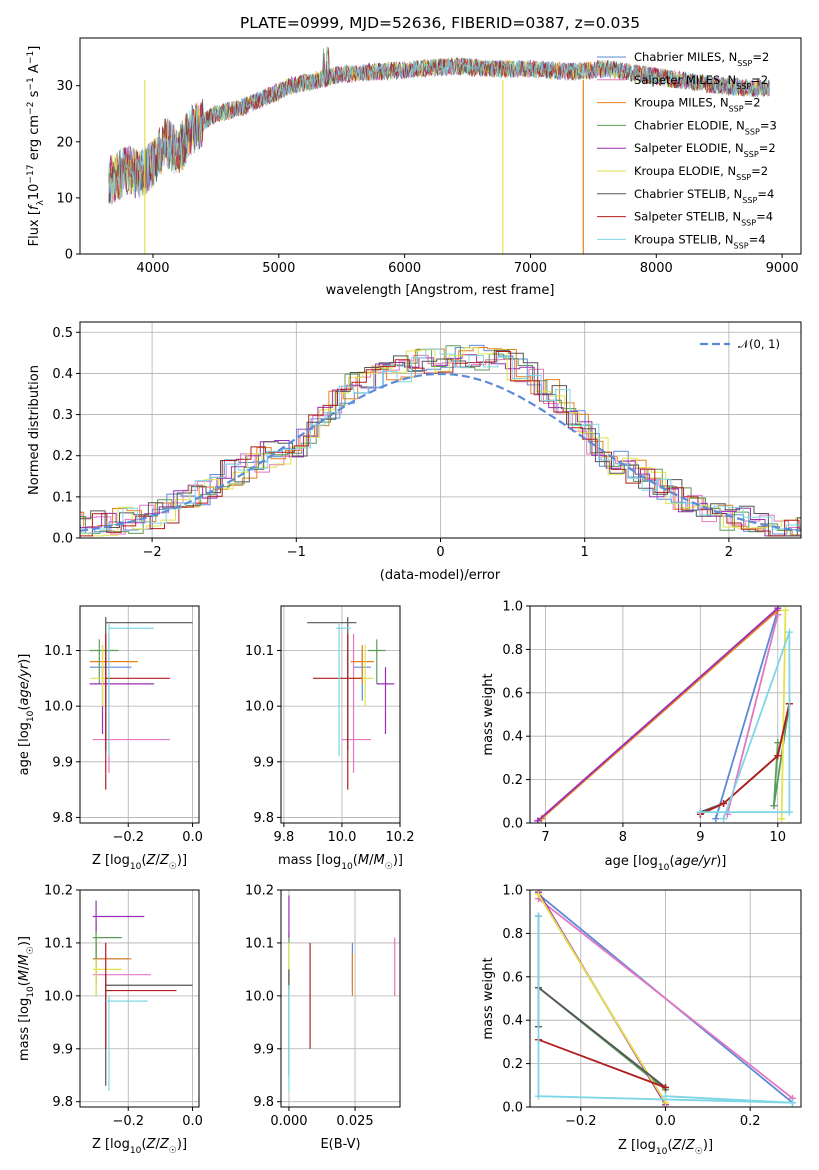 This screenshot has height=1170, width=819. Describe the element at coordinates (128, 1121) in the screenshot. I see `x-tick-label: −0.2` at that location.